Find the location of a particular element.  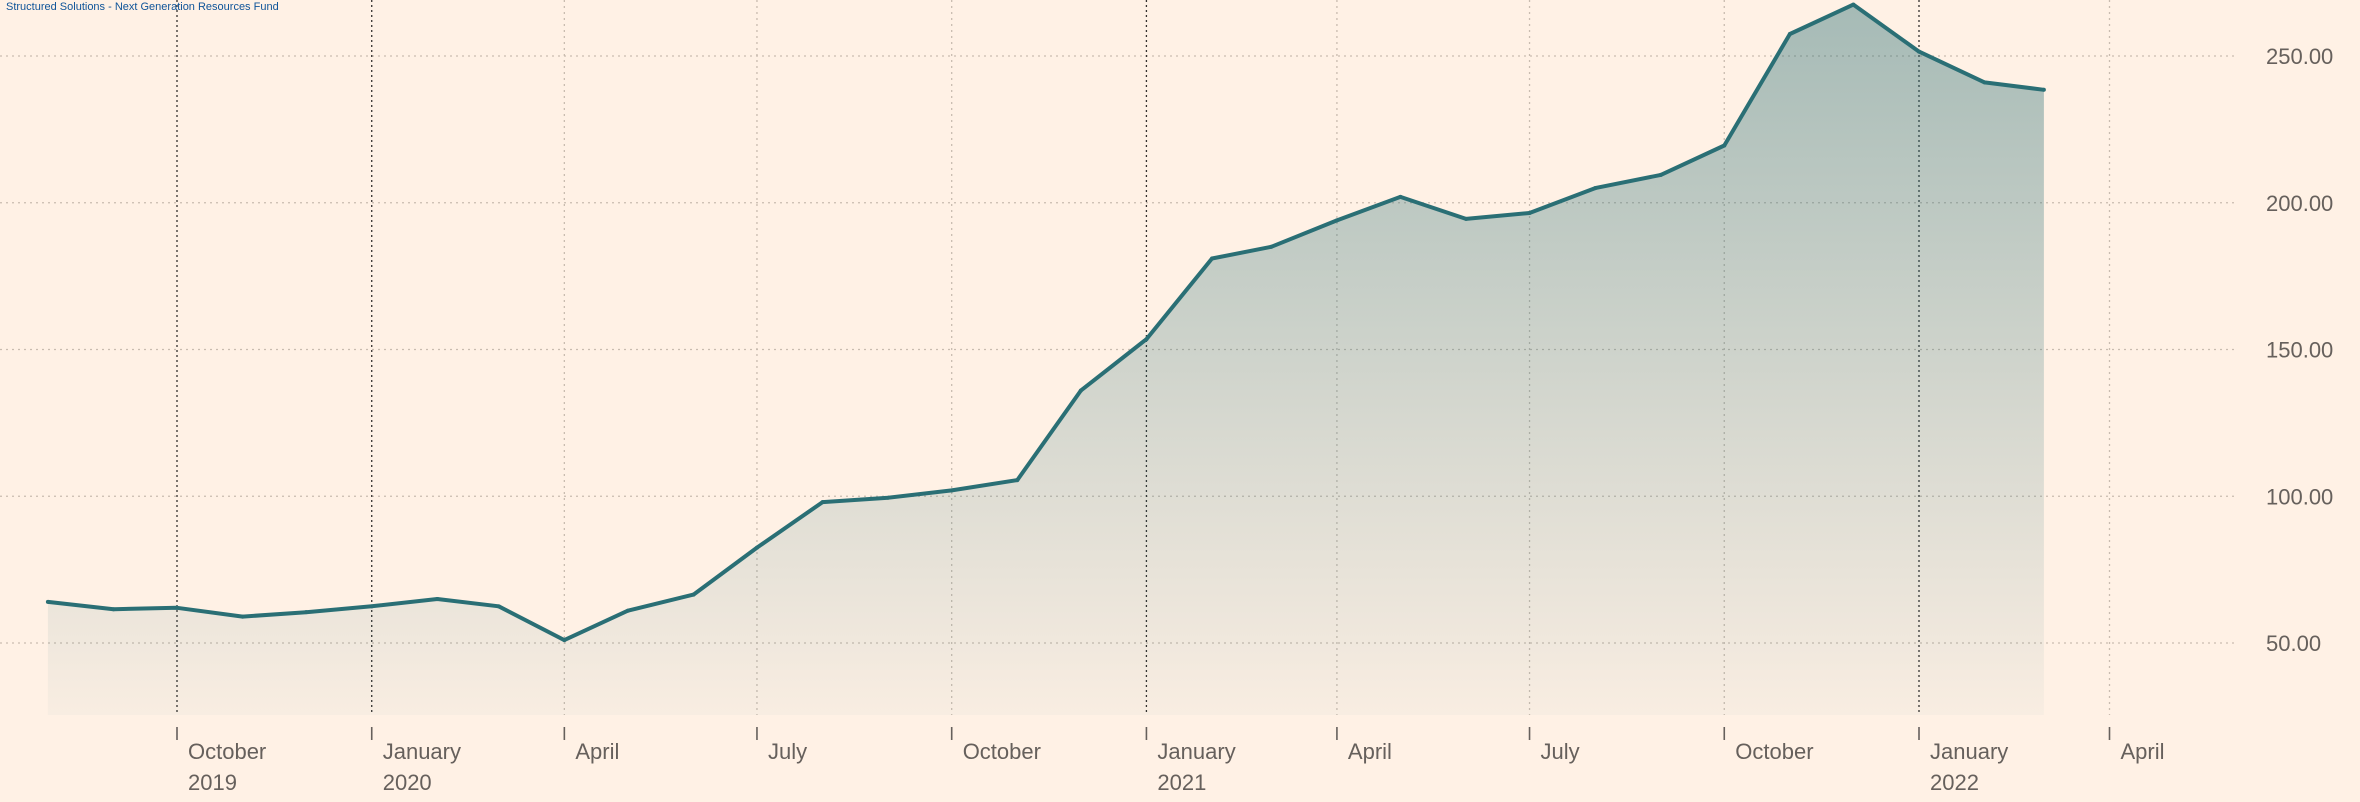

y-tick-label: 200.00 is located at coordinates (2299, 203).